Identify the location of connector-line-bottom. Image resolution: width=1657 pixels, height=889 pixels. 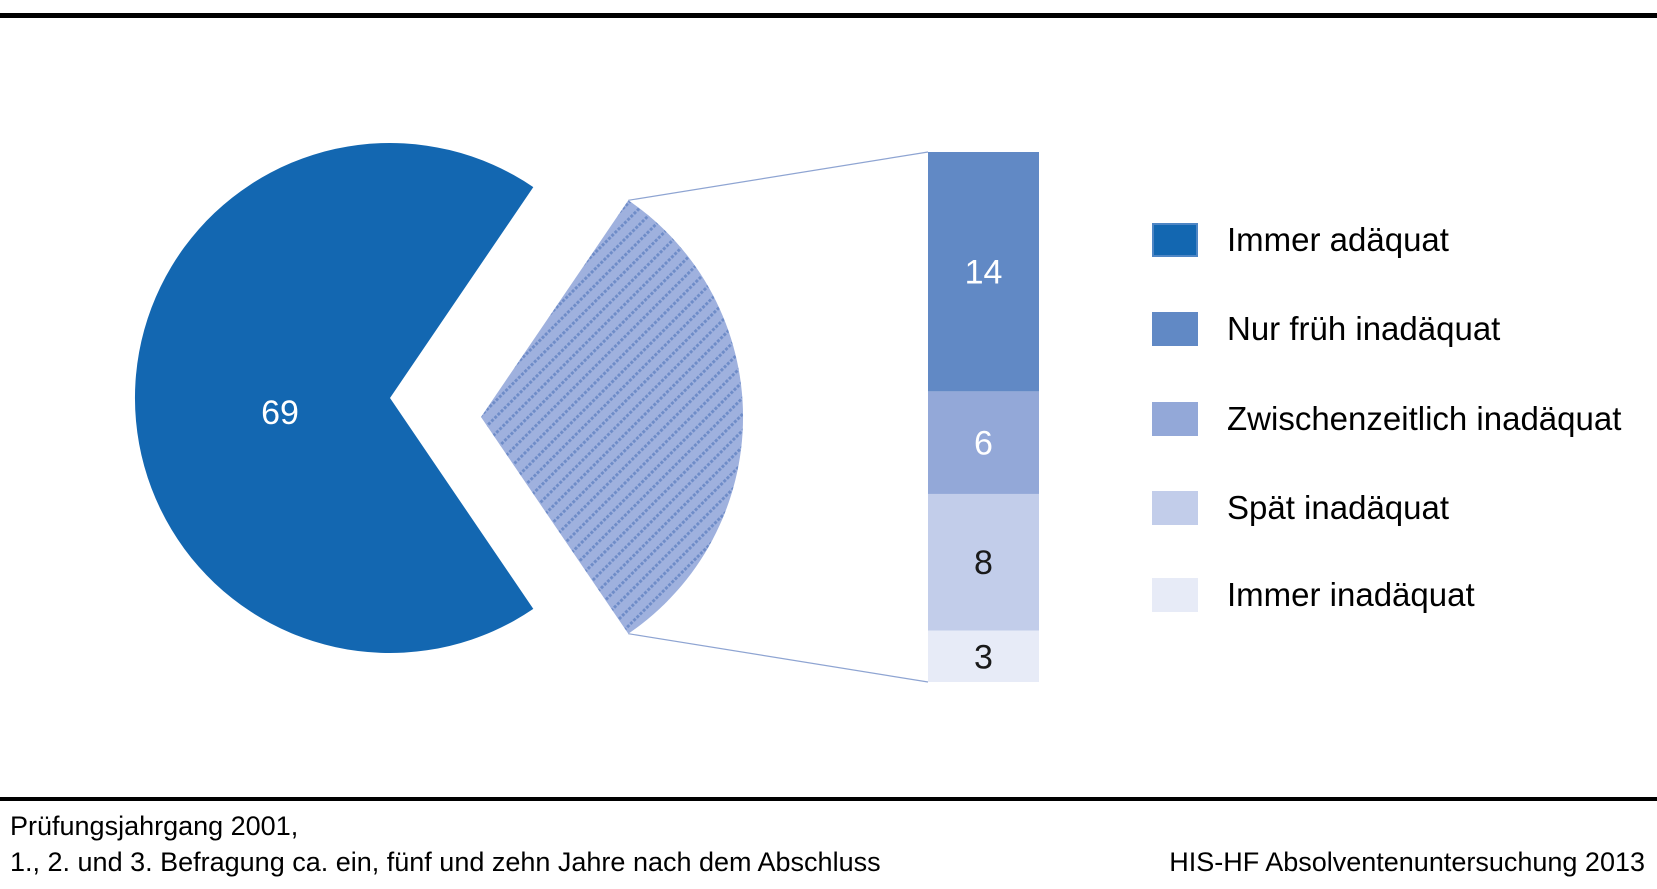
(778, 658).